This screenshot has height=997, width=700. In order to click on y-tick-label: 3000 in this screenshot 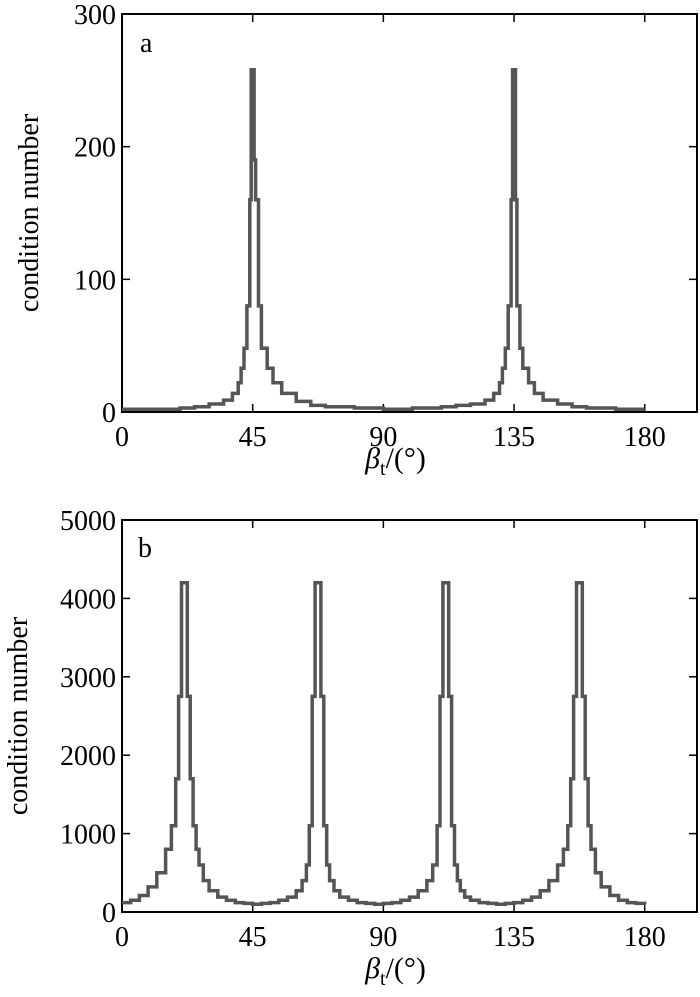, I will do `click(88, 678)`.